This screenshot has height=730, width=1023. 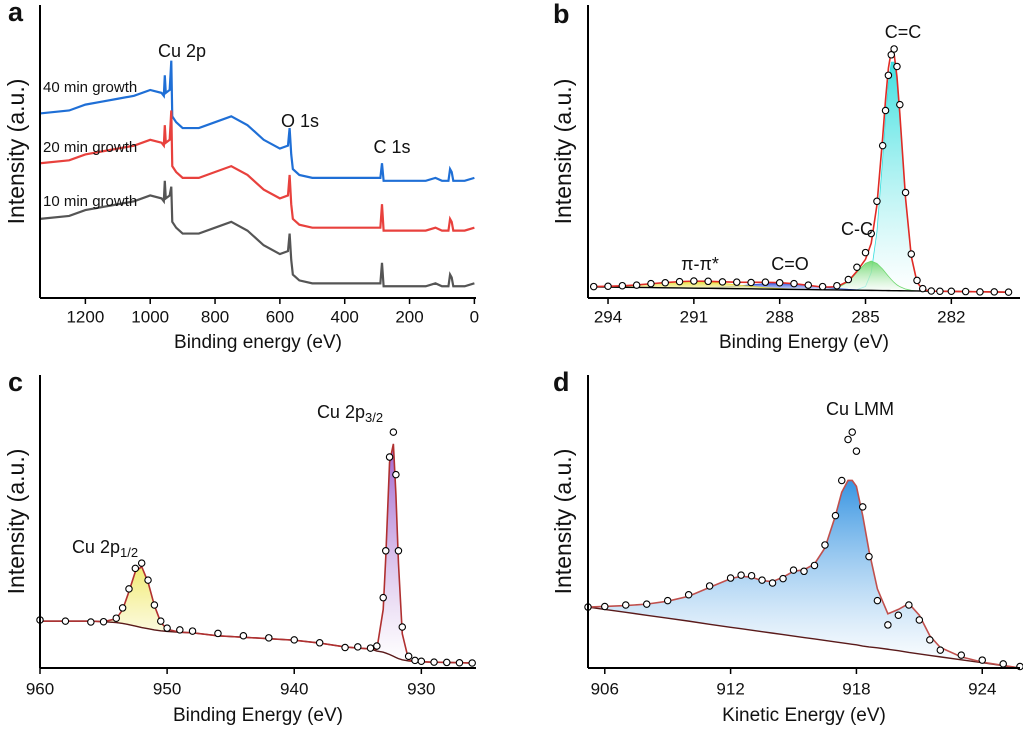 I want to click on label-text: C=O, so click(x=790, y=264).